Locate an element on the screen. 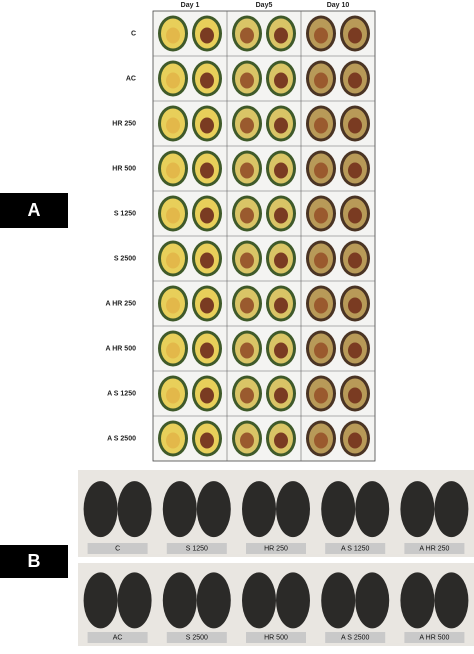  column-header: Day5 is located at coordinates (264, 5).